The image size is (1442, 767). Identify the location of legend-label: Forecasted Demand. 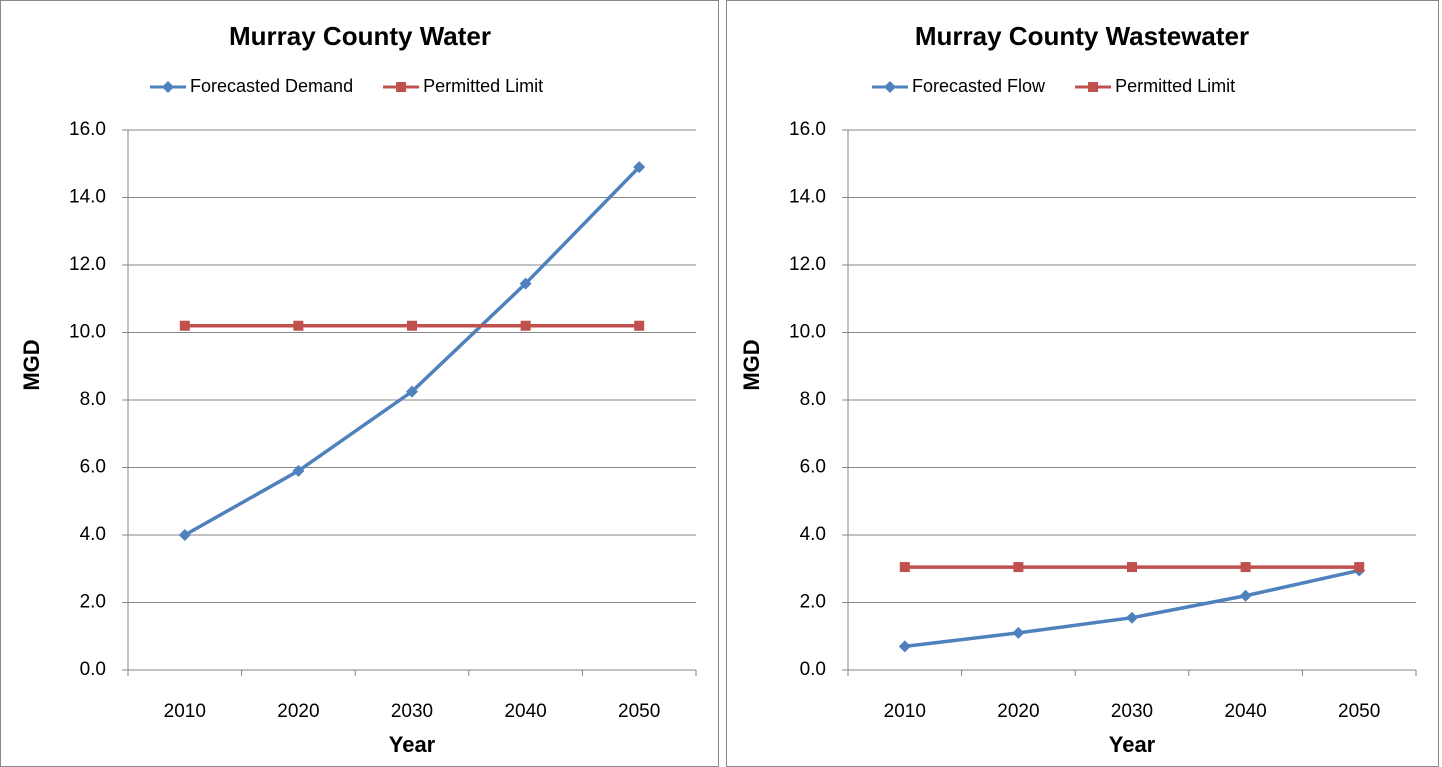
(271, 86).